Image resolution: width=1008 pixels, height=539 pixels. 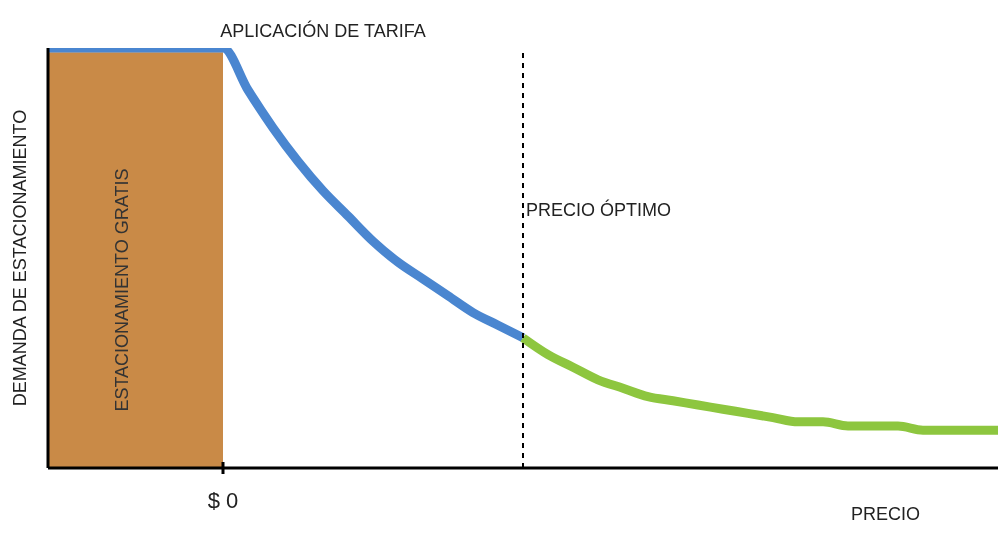 I want to click on series-label: ESTACIONAMIENTO GRATIS, so click(x=121, y=290).